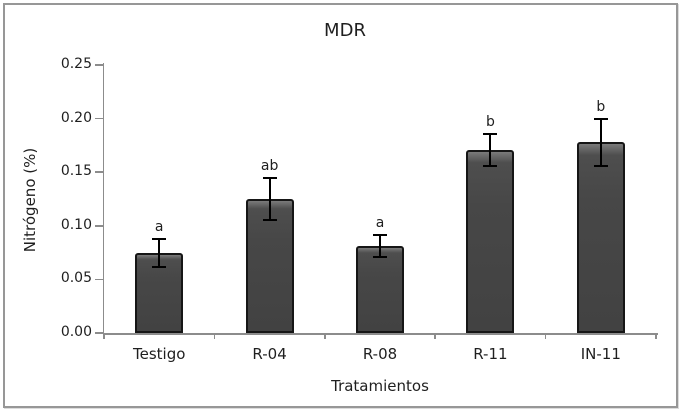 The width and height of the screenshot is (683, 417). Describe the element at coordinates (269, 165) in the screenshot. I see `significance-letter-r-04: ab` at that location.